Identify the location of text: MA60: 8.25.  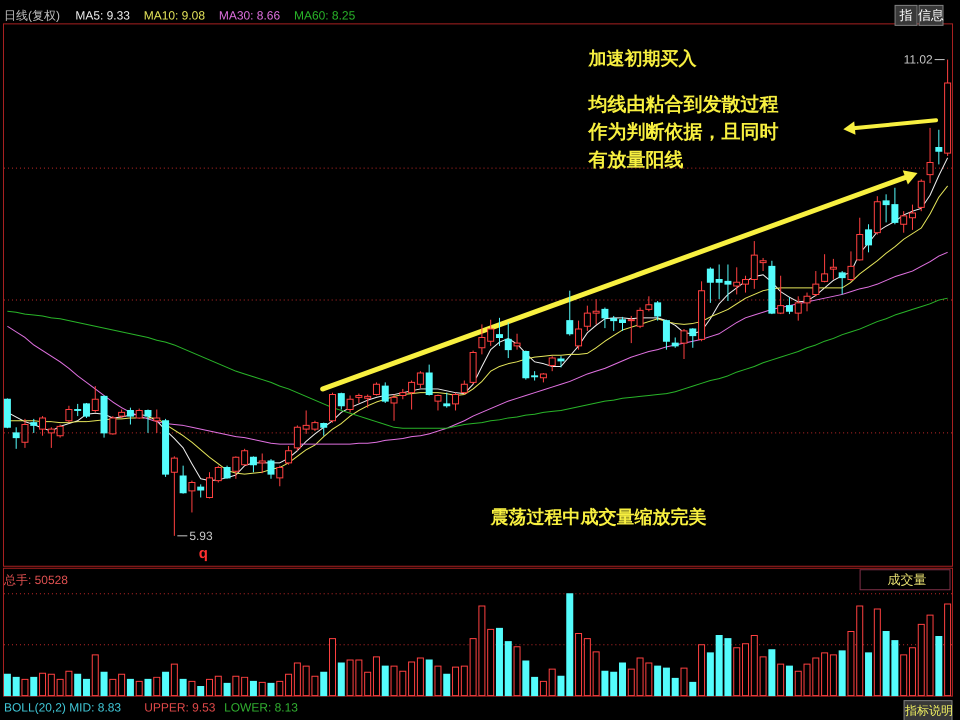
(325, 15).